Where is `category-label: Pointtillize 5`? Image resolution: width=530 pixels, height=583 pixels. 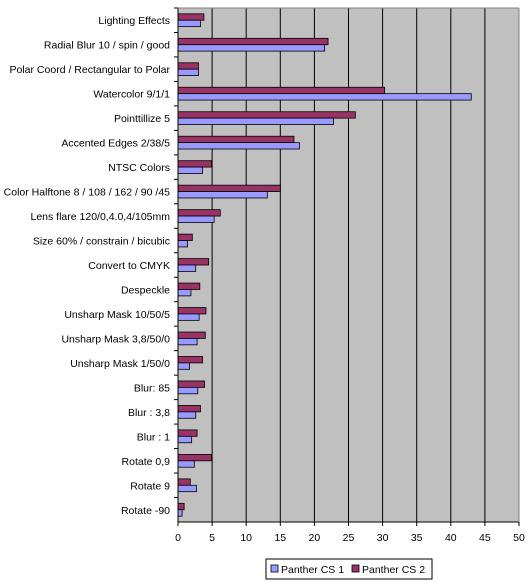 category-label: Pointtillize 5 is located at coordinates (142, 119).